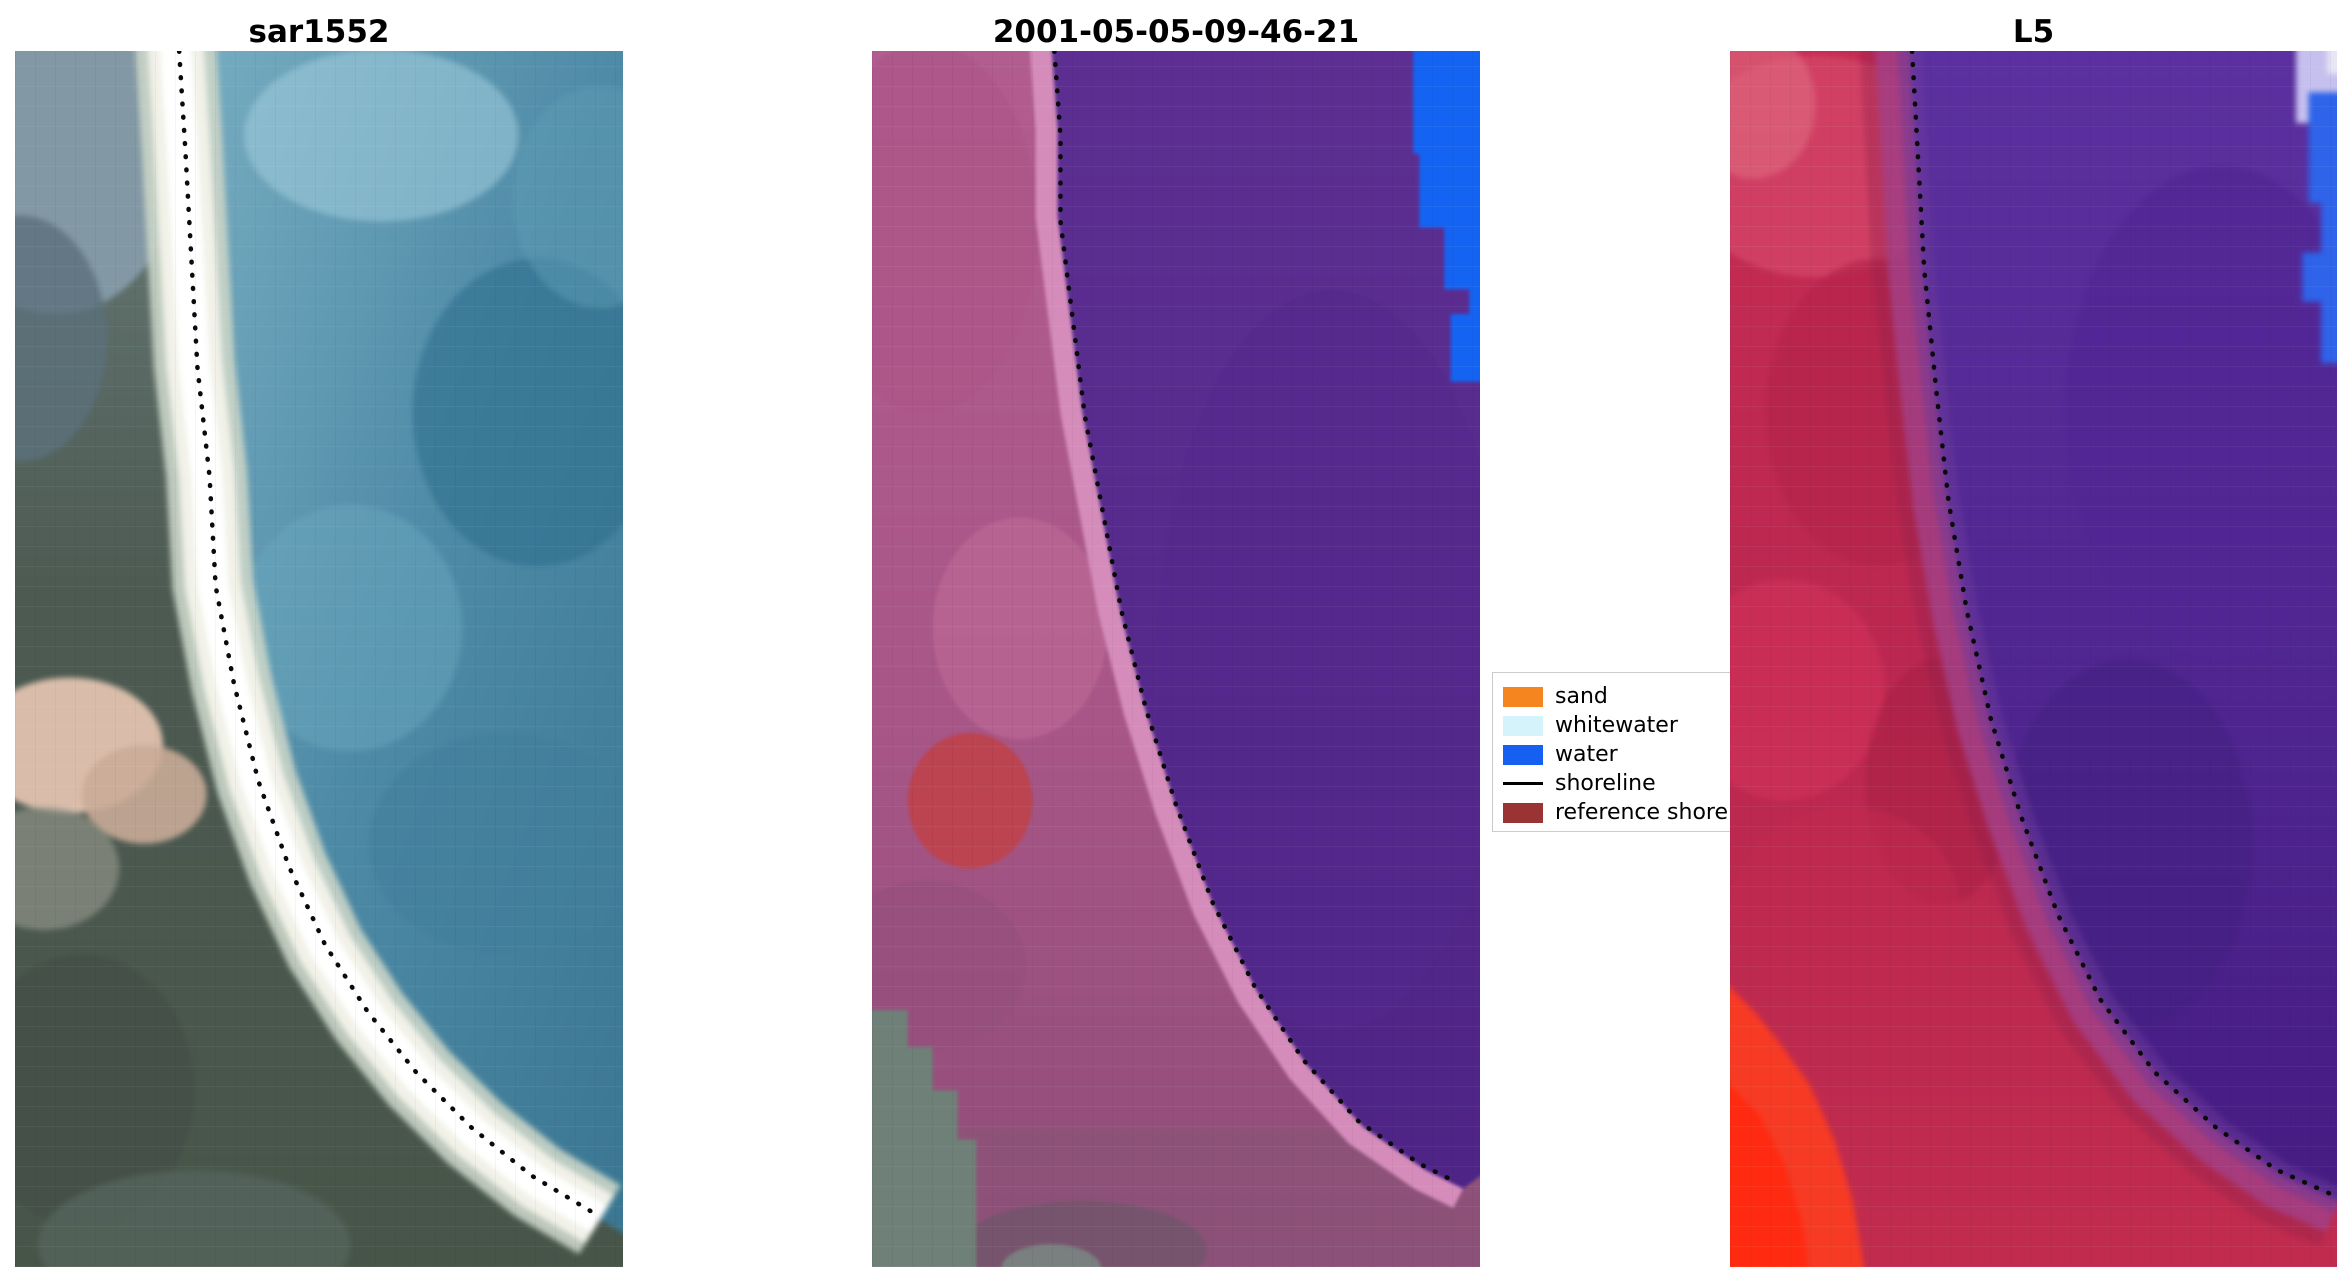 Image resolution: width=2352 pixels, height=1283 pixels. I want to click on red-patch, so click(1807, 689).